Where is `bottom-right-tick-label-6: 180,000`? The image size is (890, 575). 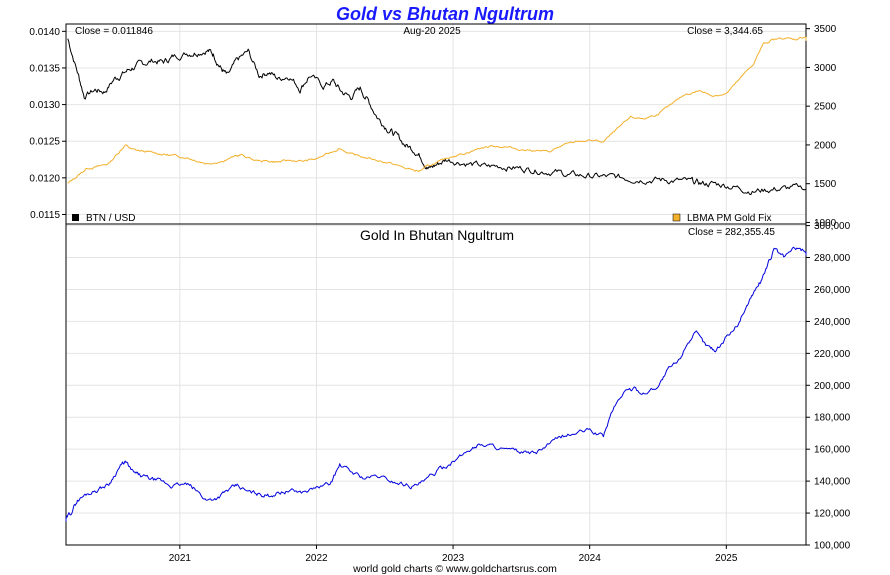 bottom-right-tick-label-6: 180,000 is located at coordinates (832, 418).